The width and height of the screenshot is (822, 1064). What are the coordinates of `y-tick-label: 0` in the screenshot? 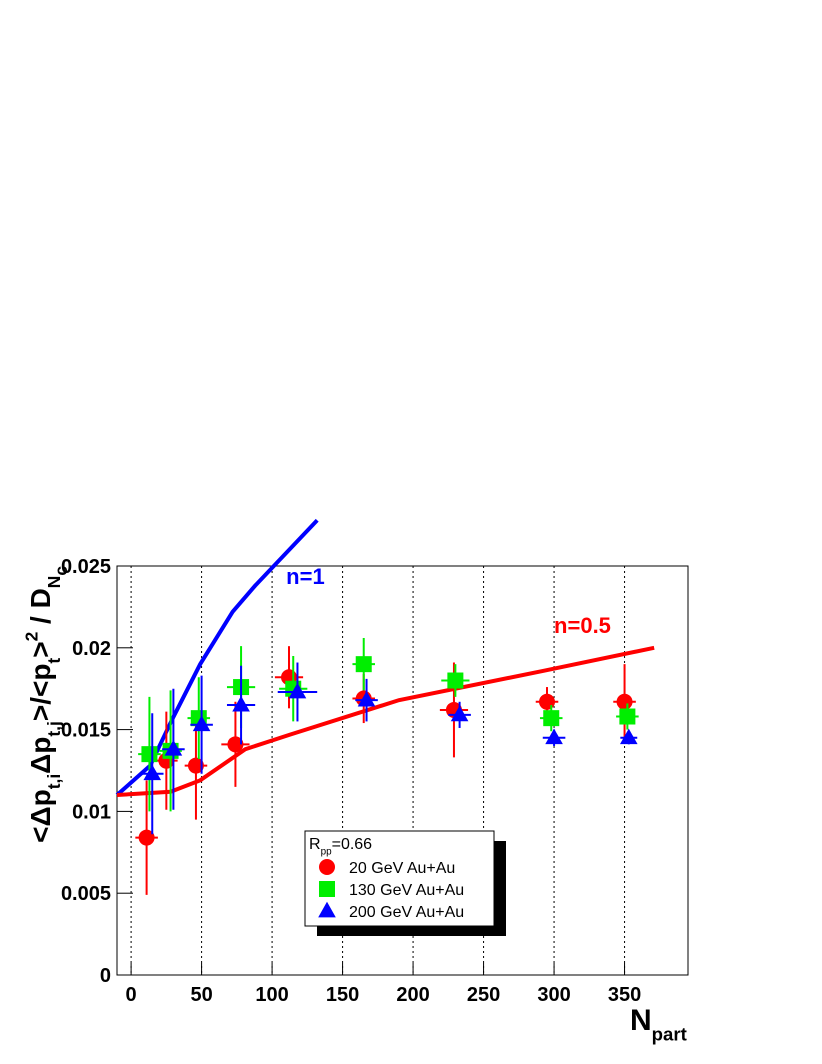 It's located at (105, 976).